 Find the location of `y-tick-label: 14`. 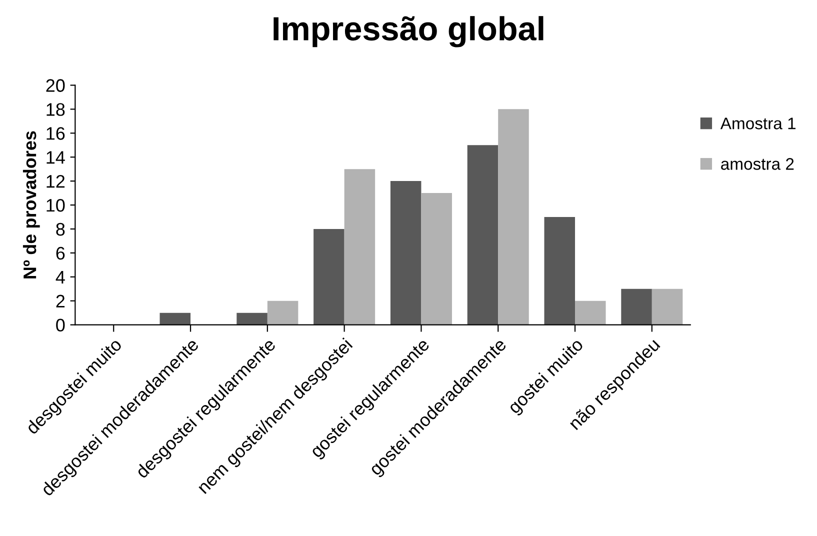

y-tick-label: 14 is located at coordinates (55, 157).